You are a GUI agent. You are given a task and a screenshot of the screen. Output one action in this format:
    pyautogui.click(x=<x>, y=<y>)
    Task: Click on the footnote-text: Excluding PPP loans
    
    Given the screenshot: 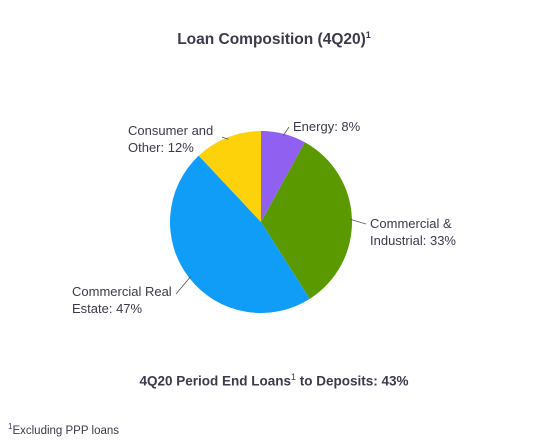 What is the action you would take?
    pyautogui.click(x=66, y=430)
    